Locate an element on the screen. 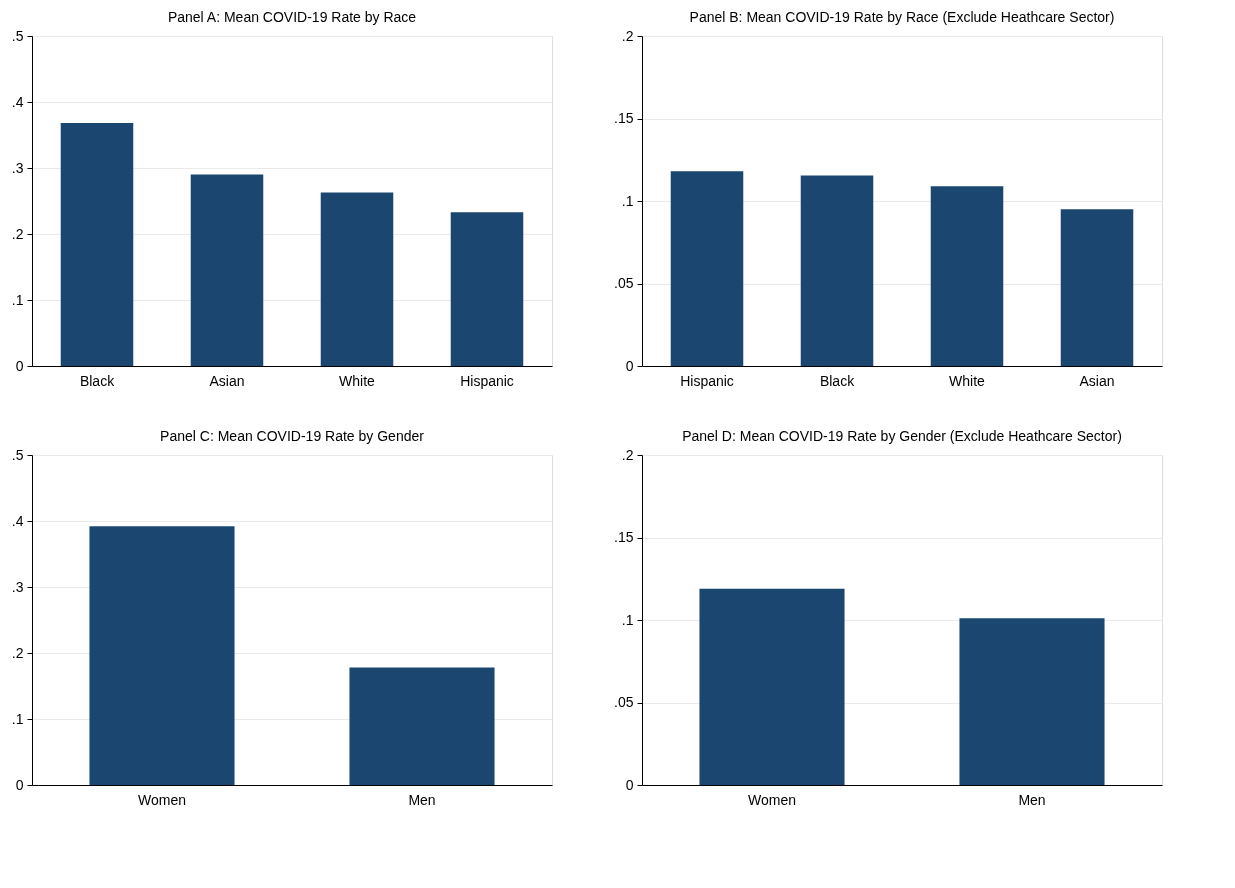  chart-title: Panel C: Mean COVID-19 Rate by Gender is located at coordinates (292, 436).